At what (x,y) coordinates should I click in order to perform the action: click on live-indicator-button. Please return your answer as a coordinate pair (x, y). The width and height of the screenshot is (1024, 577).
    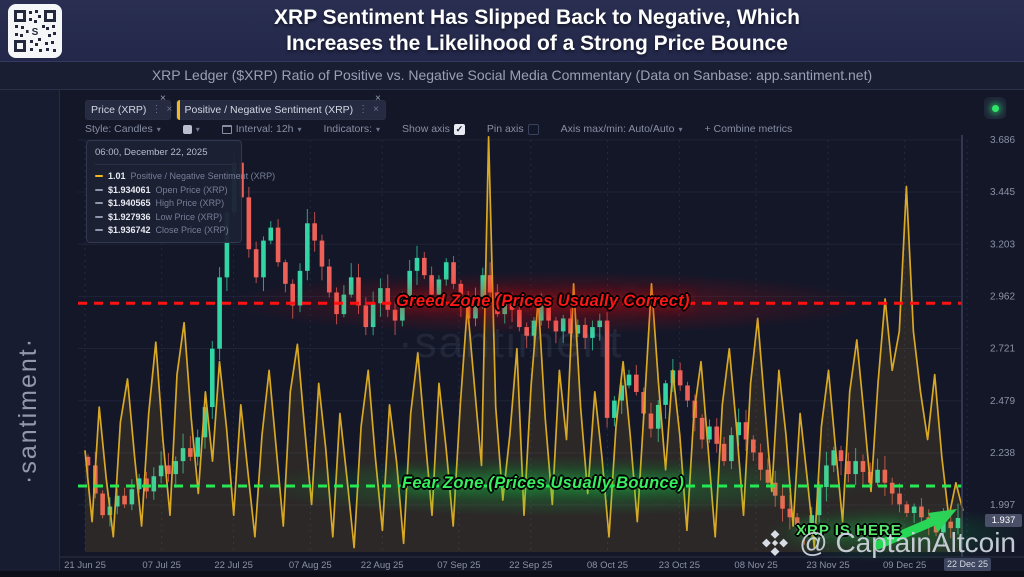
    Looking at the image, I should click on (995, 108).